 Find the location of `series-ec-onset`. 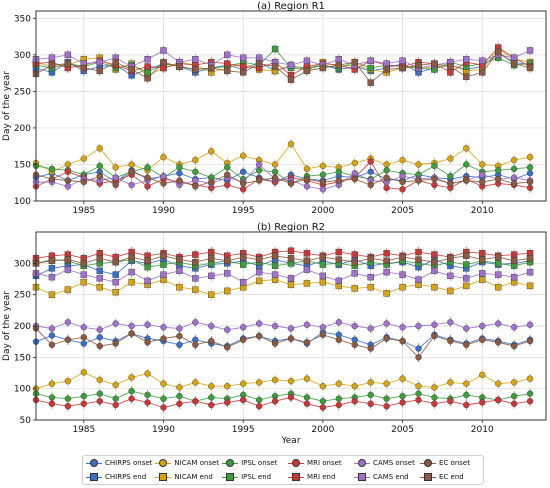

series-ec-onset is located at coordinates (283, 343).